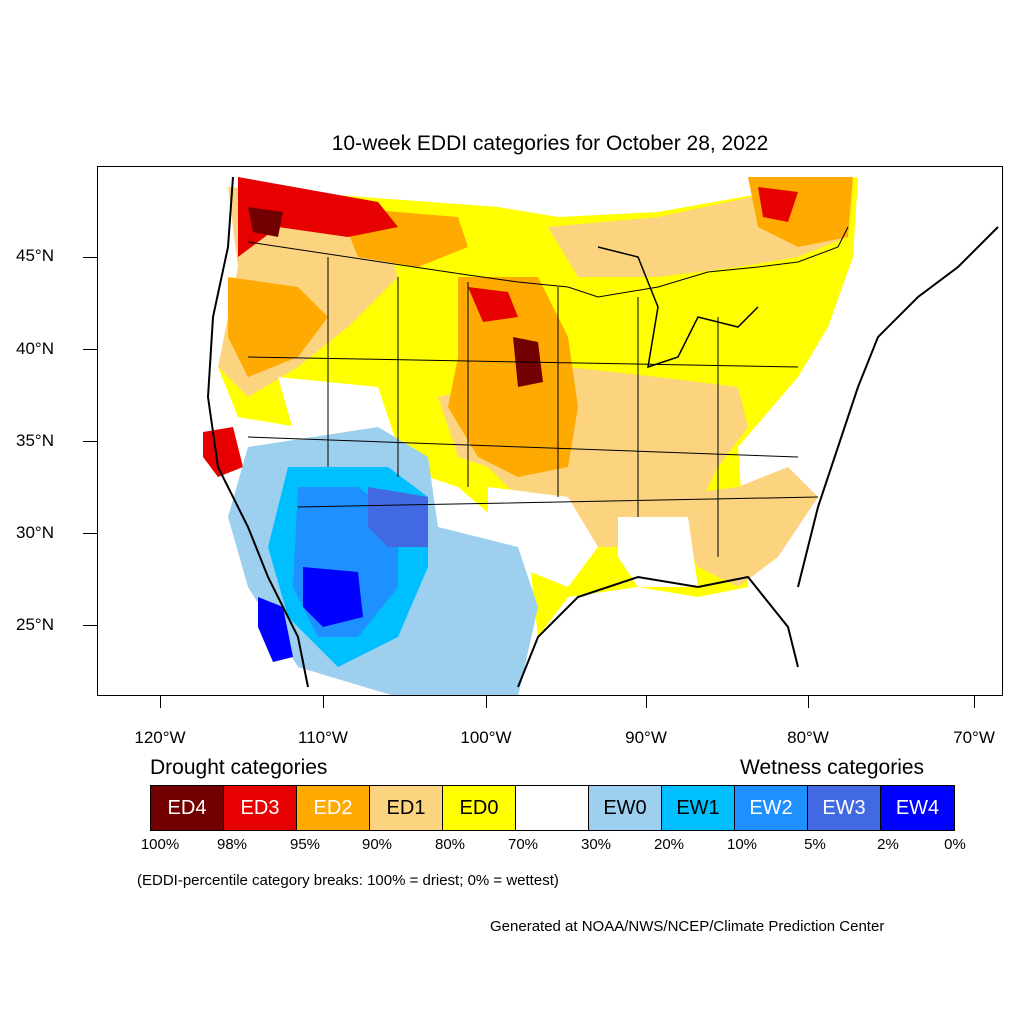 The image size is (1024, 1024). Describe the element at coordinates (35, 624) in the screenshot. I see `lat-label-25: 25°N` at that location.